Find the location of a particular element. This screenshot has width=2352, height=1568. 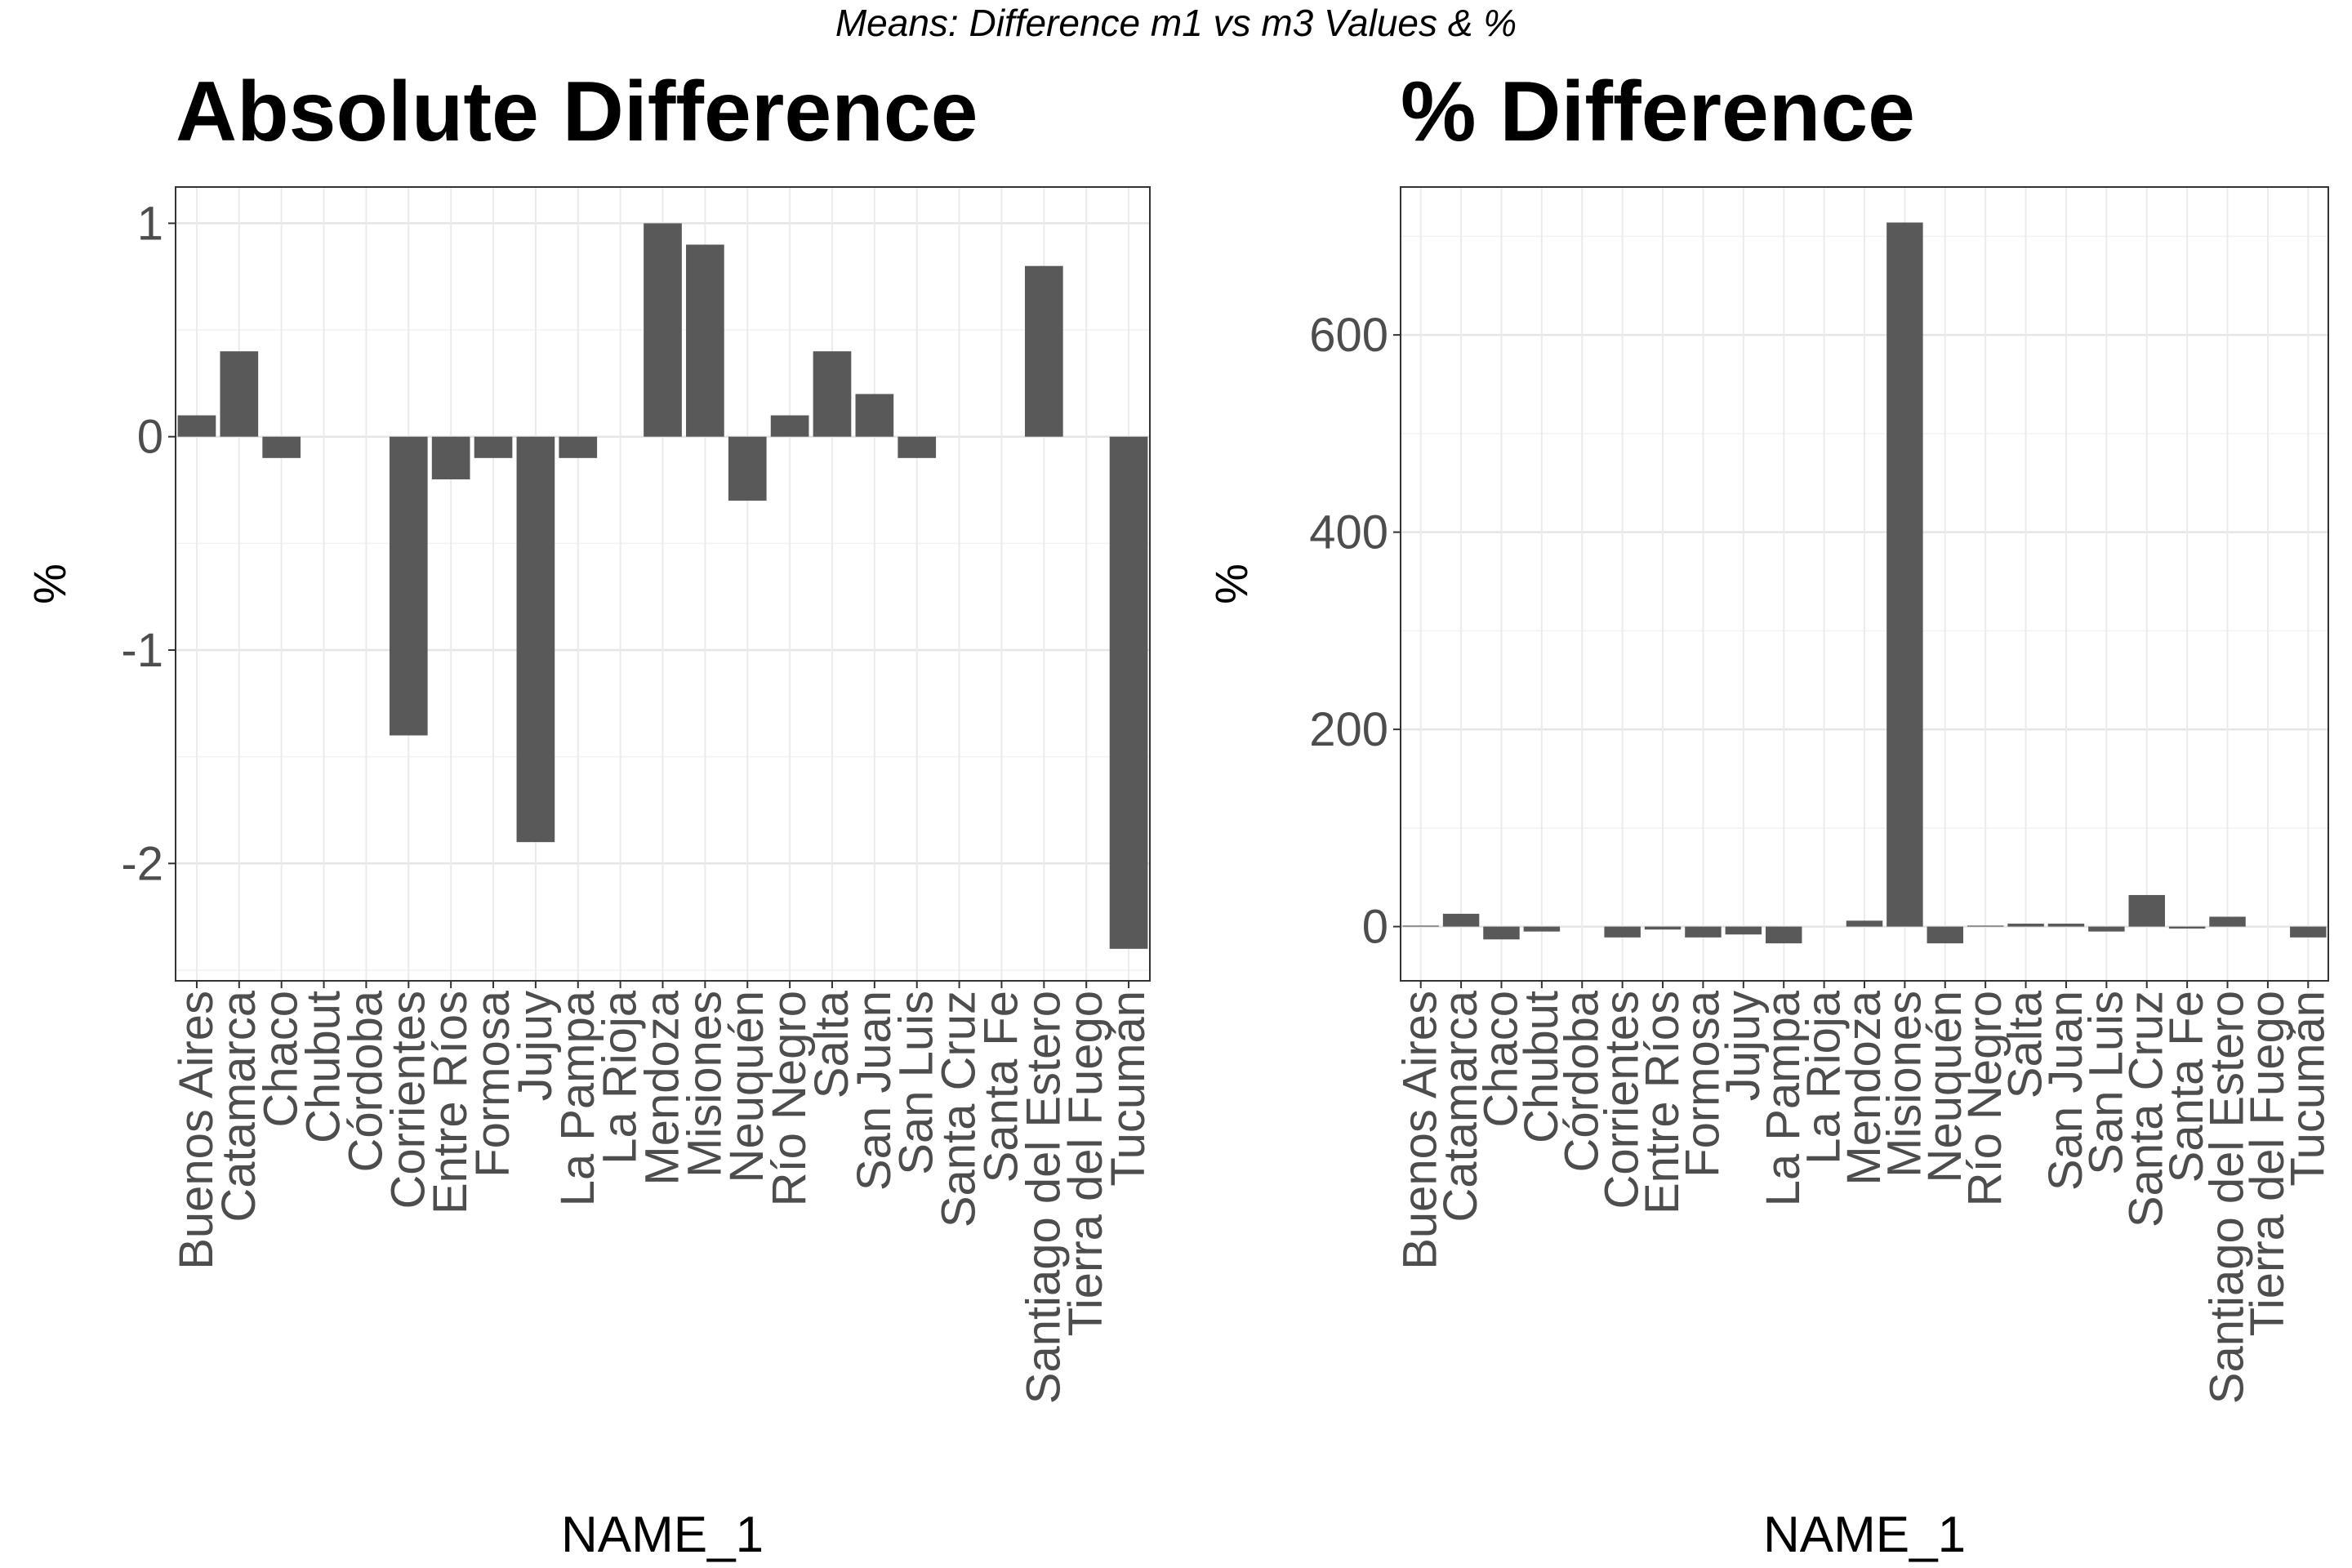

figure-suptitle: Means: Difference m1 vs m3 Values & % is located at coordinates (1176, 23).